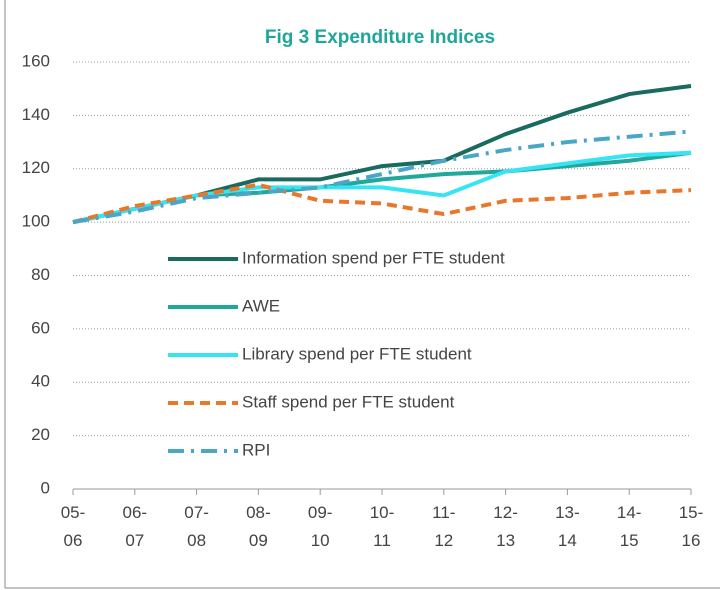  Describe the element at coordinates (444, 526) in the screenshot. I see `x-tick-label: 11-12` at that location.